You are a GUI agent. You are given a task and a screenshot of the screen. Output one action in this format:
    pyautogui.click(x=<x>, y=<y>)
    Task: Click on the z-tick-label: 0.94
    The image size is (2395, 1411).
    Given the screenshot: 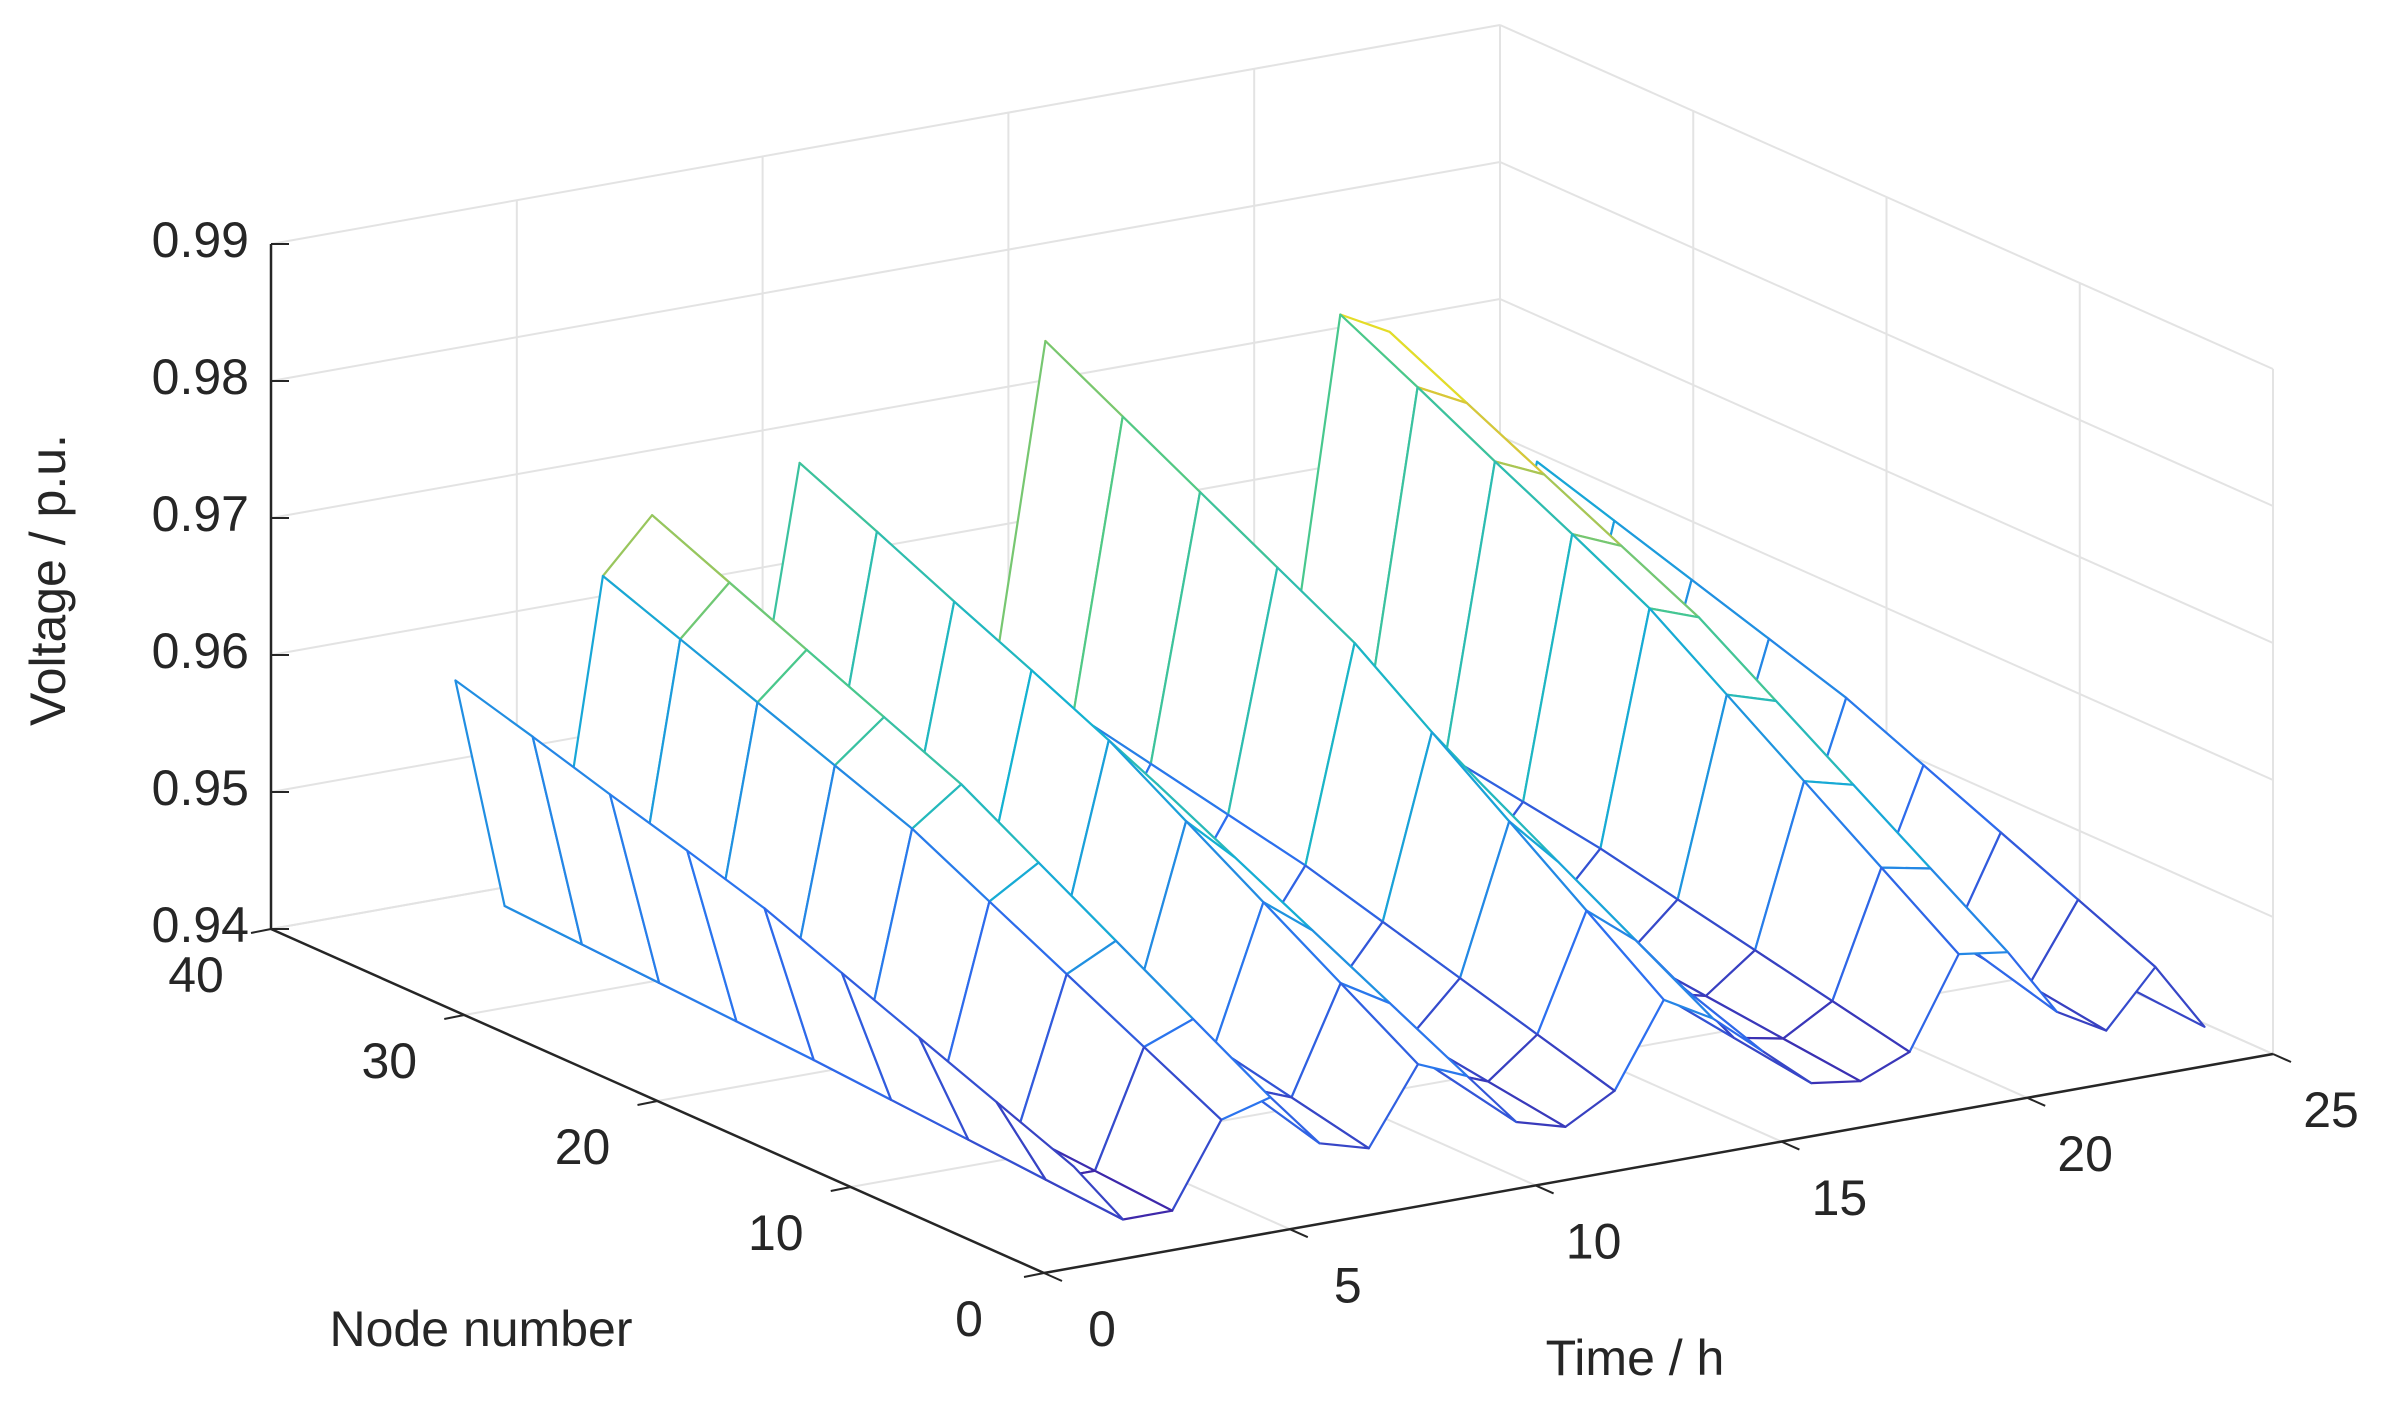 What is the action you would take?
    pyautogui.click(x=200, y=925)
    